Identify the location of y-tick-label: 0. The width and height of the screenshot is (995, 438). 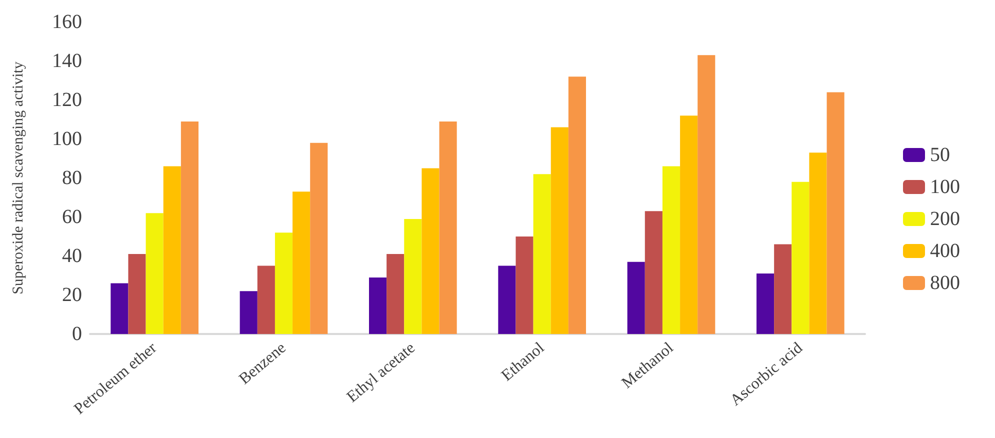
(77, 334).